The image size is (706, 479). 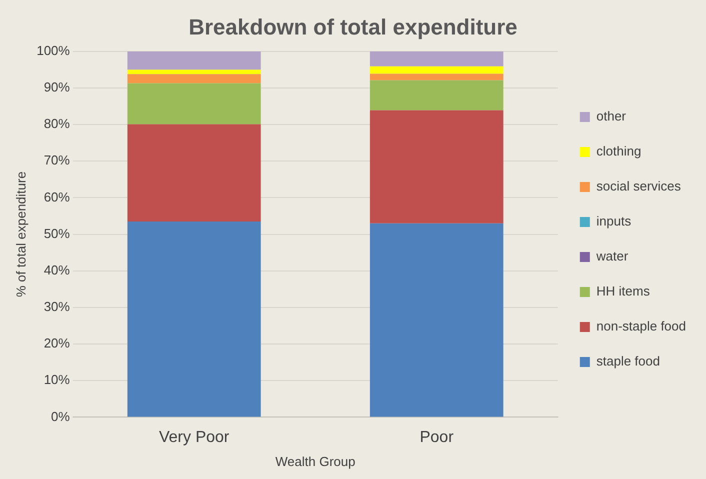 I want to click on y-tick-label: 30%, so click(x=57, y=306).